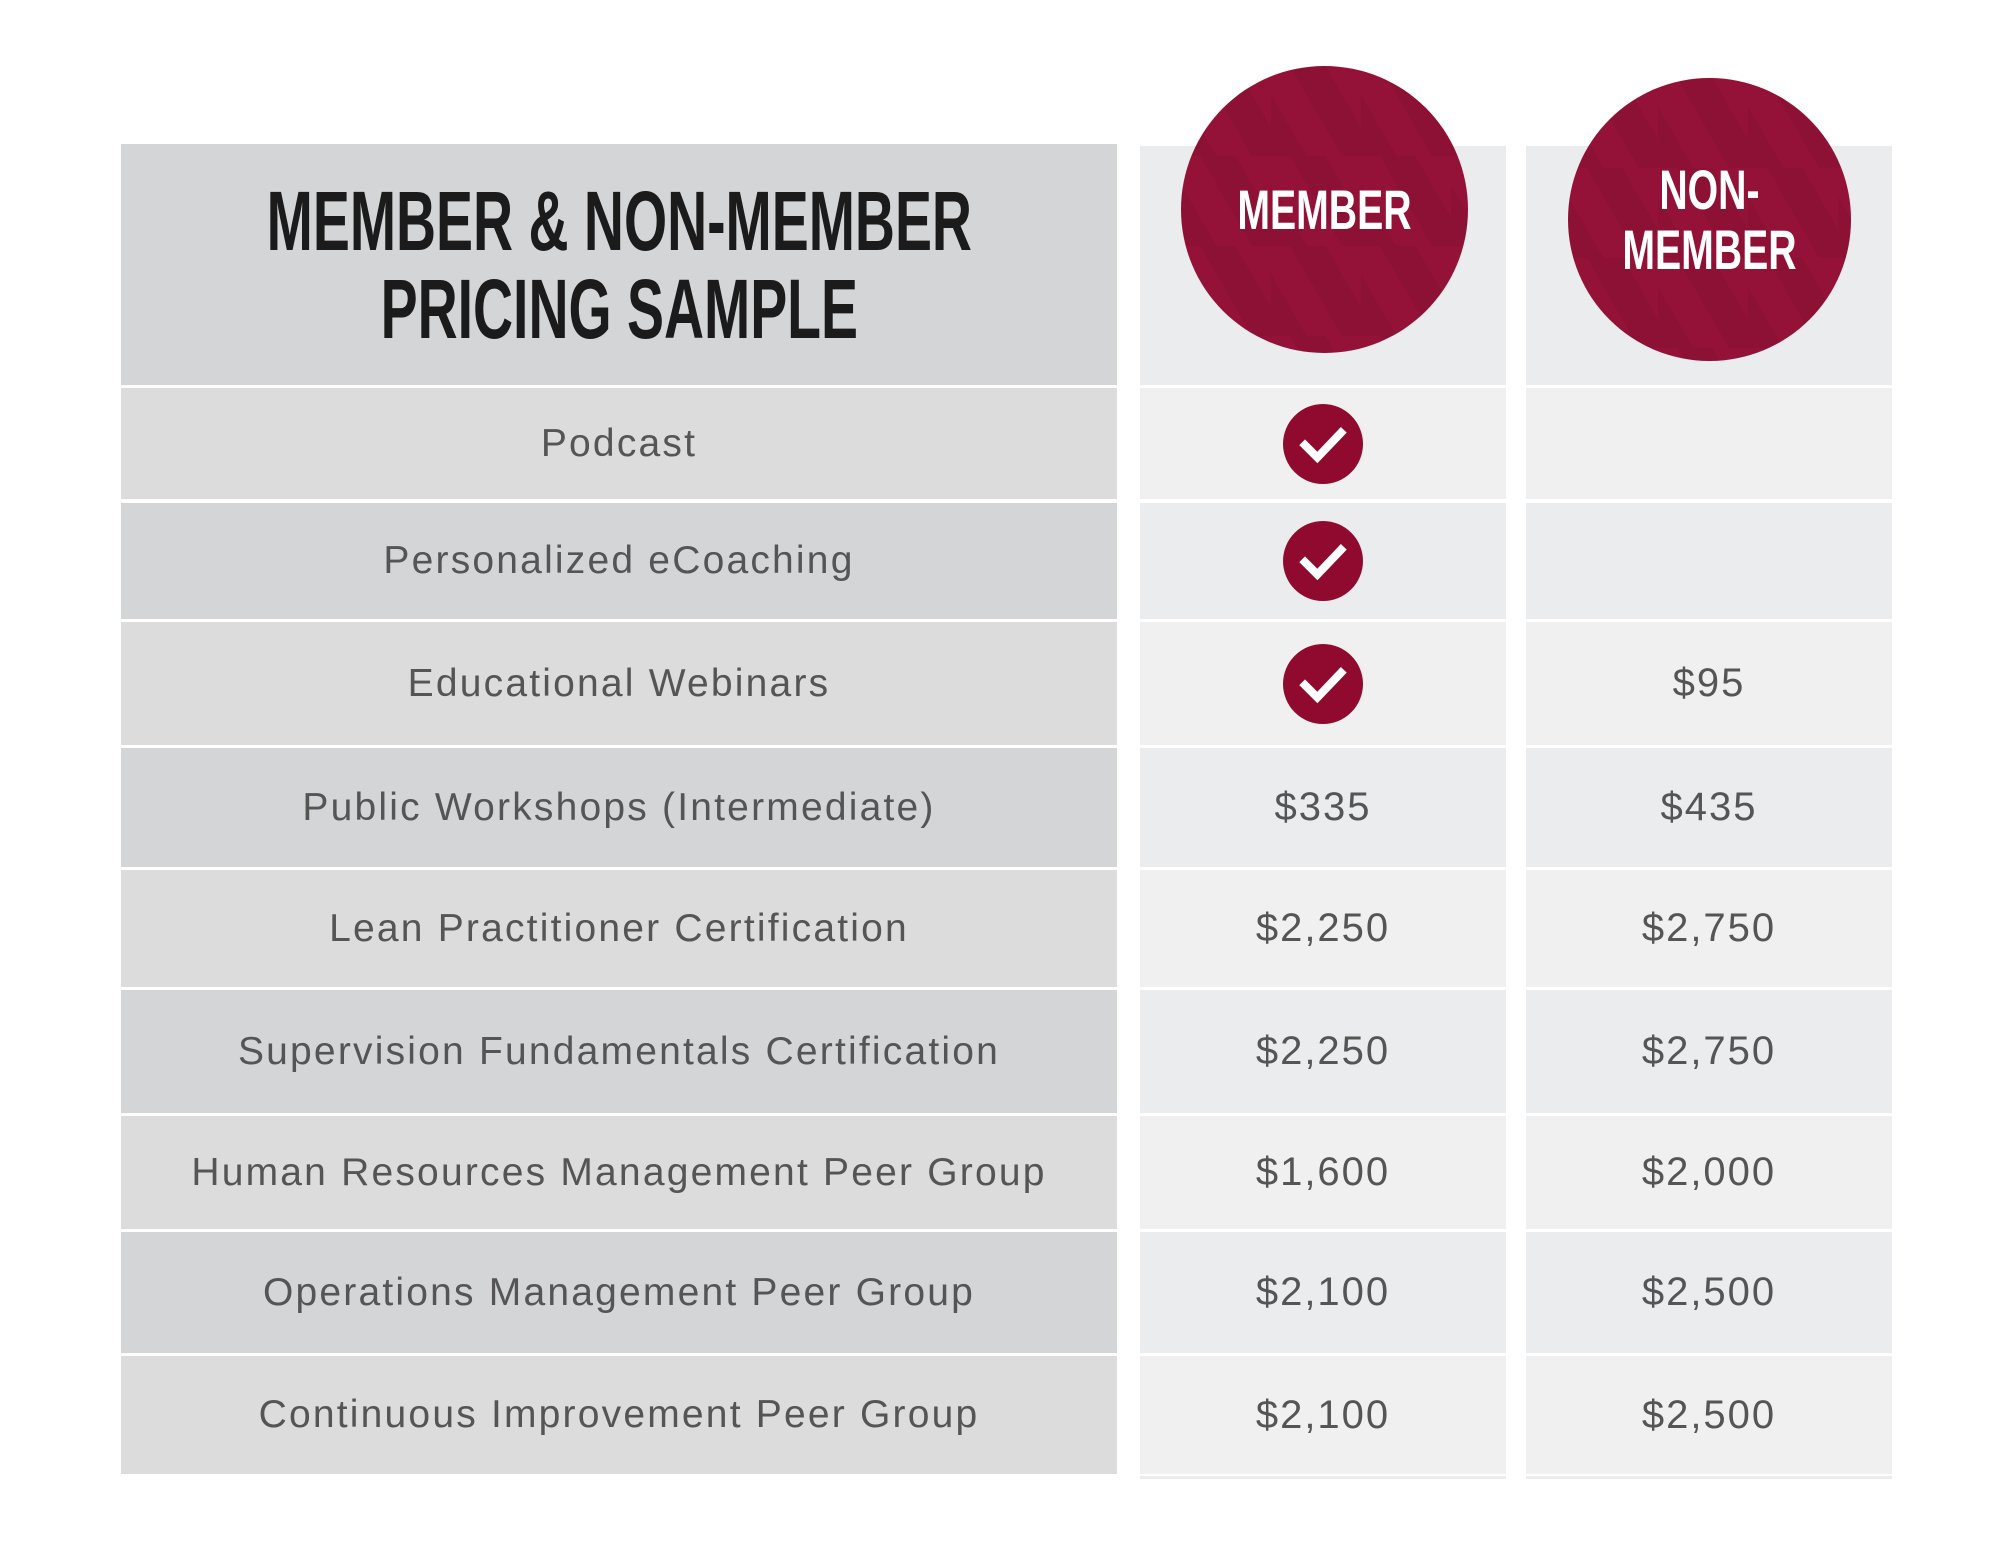 This screenshot has height=1545, width=2000. I want to click on service-label: Educational Webinars, so click(619, 683).